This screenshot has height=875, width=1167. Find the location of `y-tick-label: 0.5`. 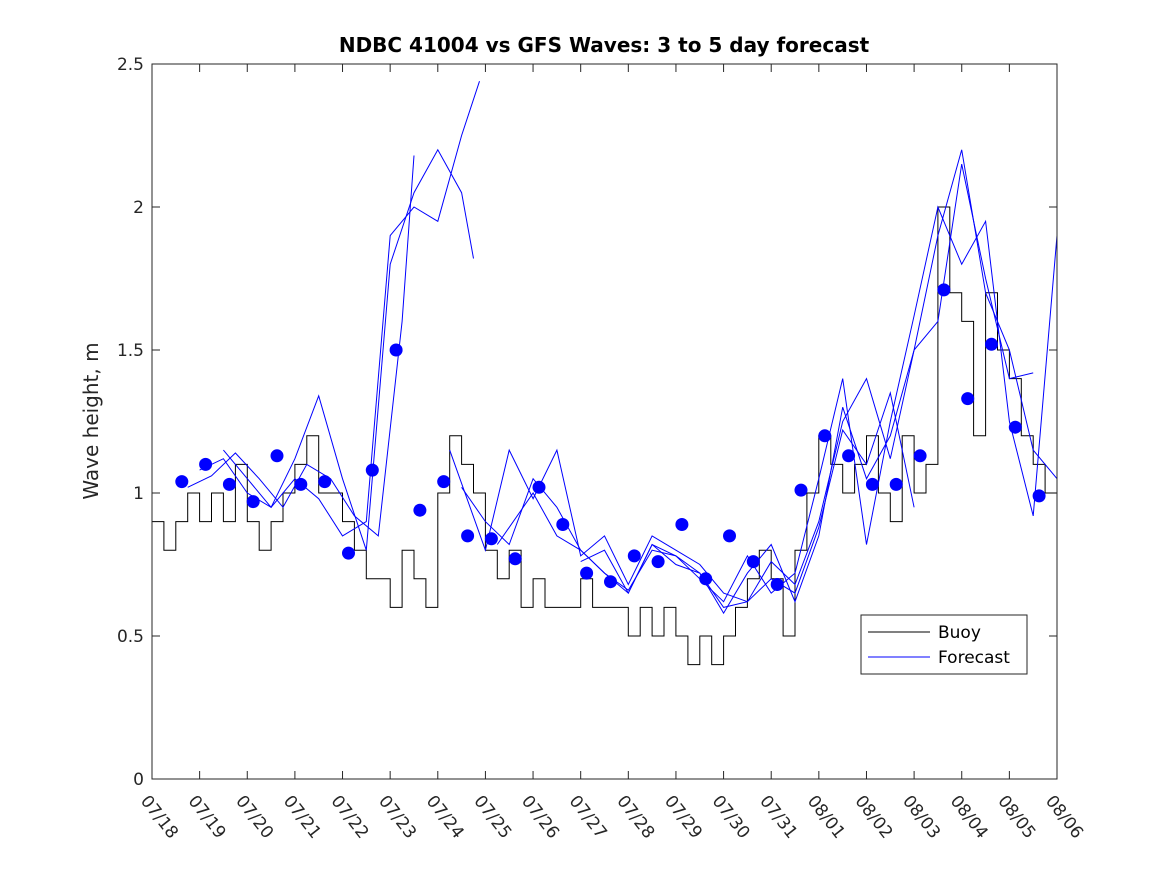

y-tick-label: 0.5 is located at coordinates (130, 637).